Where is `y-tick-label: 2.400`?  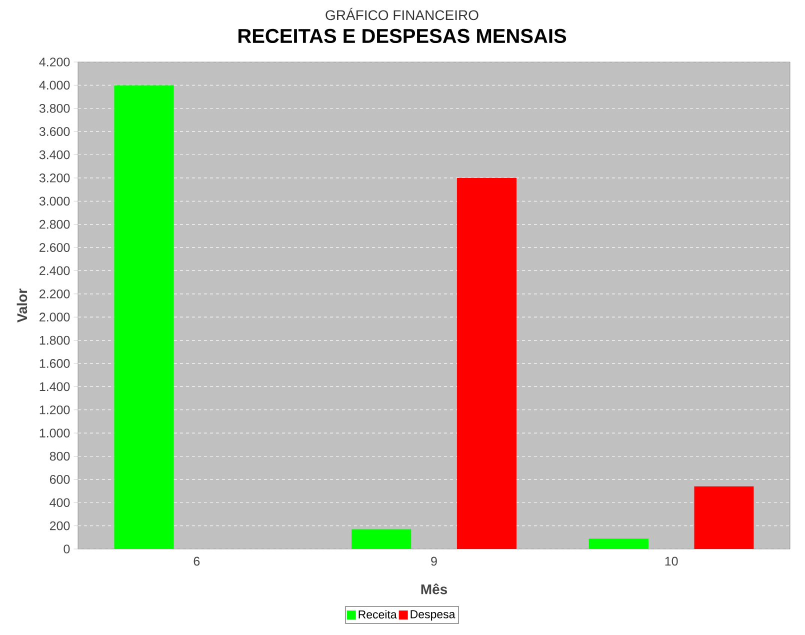
y-tick-label: 2.400 is located at coordinates (55, 271).